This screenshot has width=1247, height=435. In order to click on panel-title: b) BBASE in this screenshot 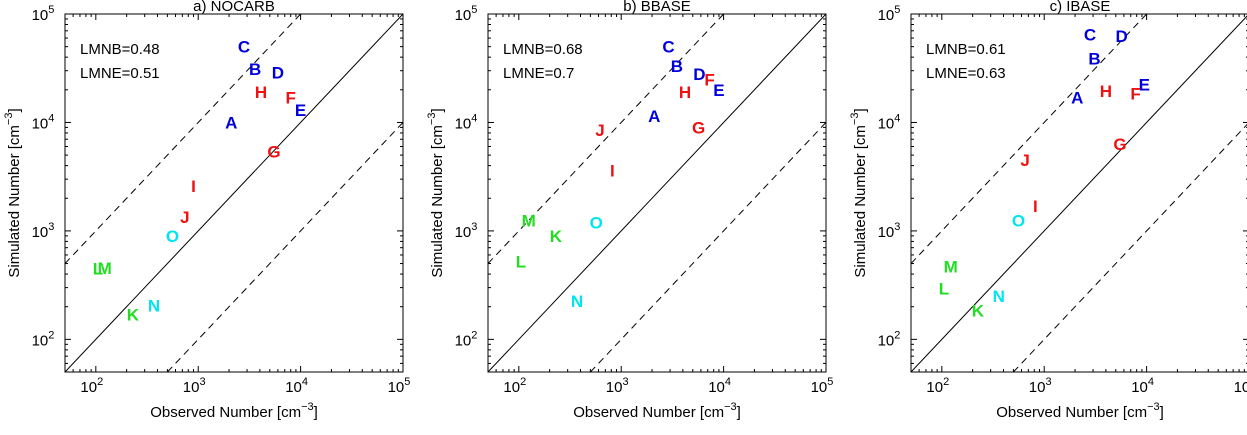, I will do `click(657, 7)`.